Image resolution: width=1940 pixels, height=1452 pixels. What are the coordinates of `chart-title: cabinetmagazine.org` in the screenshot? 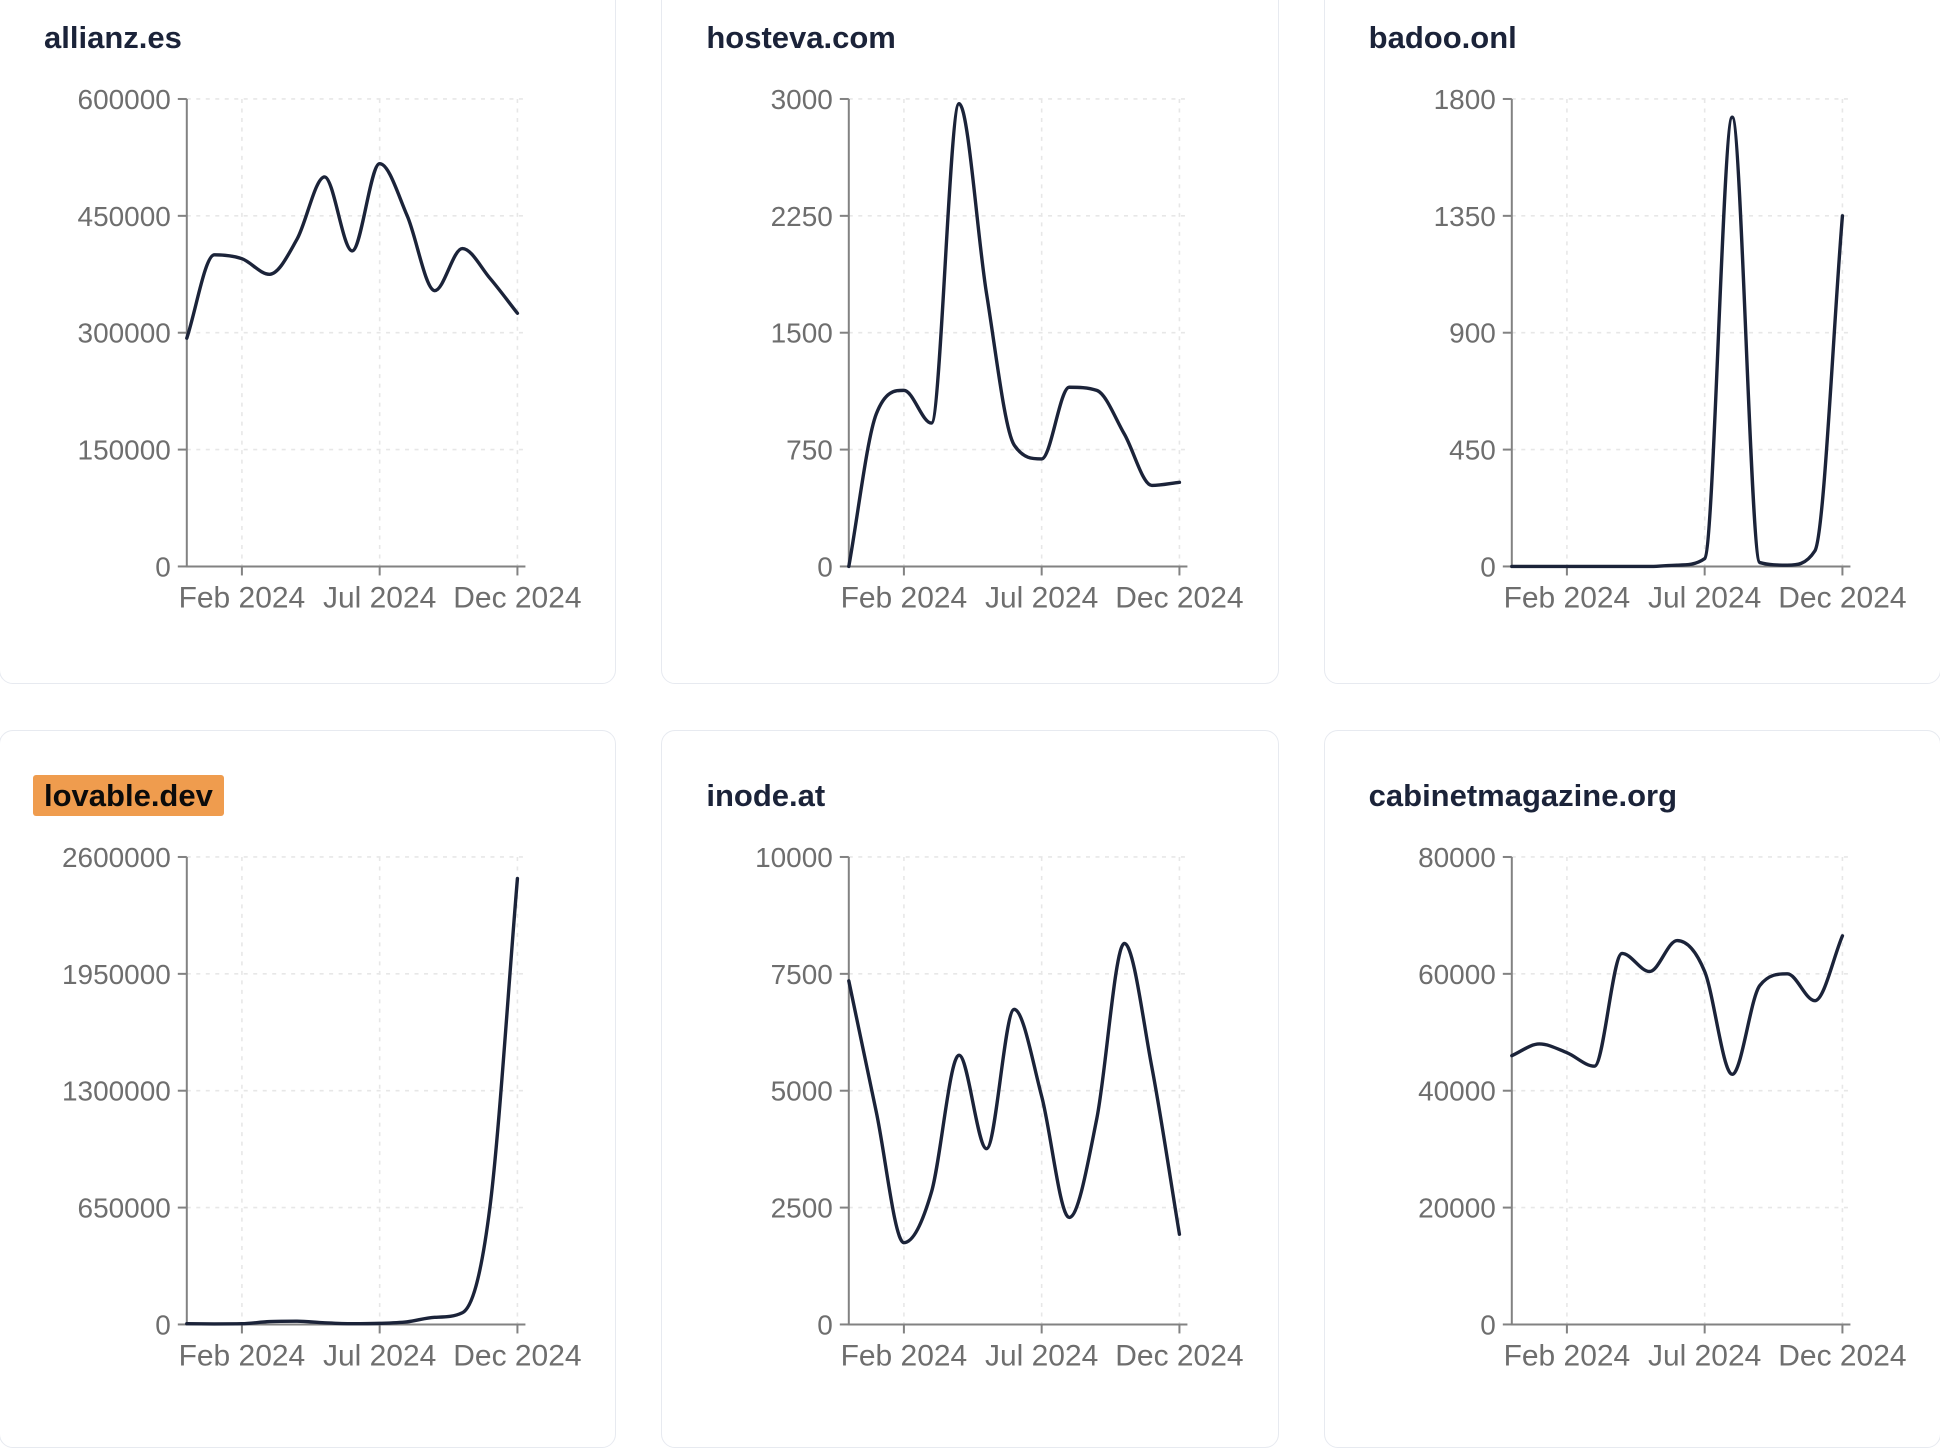 It's located at (1654, 796).